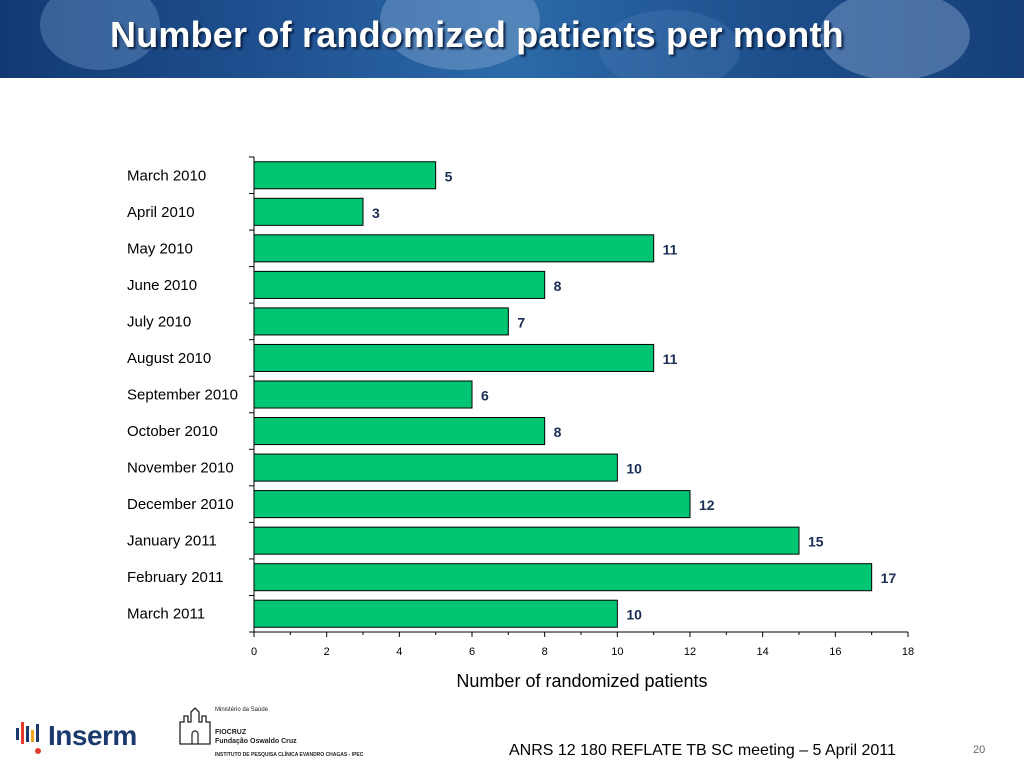  I want to click on category-label: March 2011, so click(166, 614).